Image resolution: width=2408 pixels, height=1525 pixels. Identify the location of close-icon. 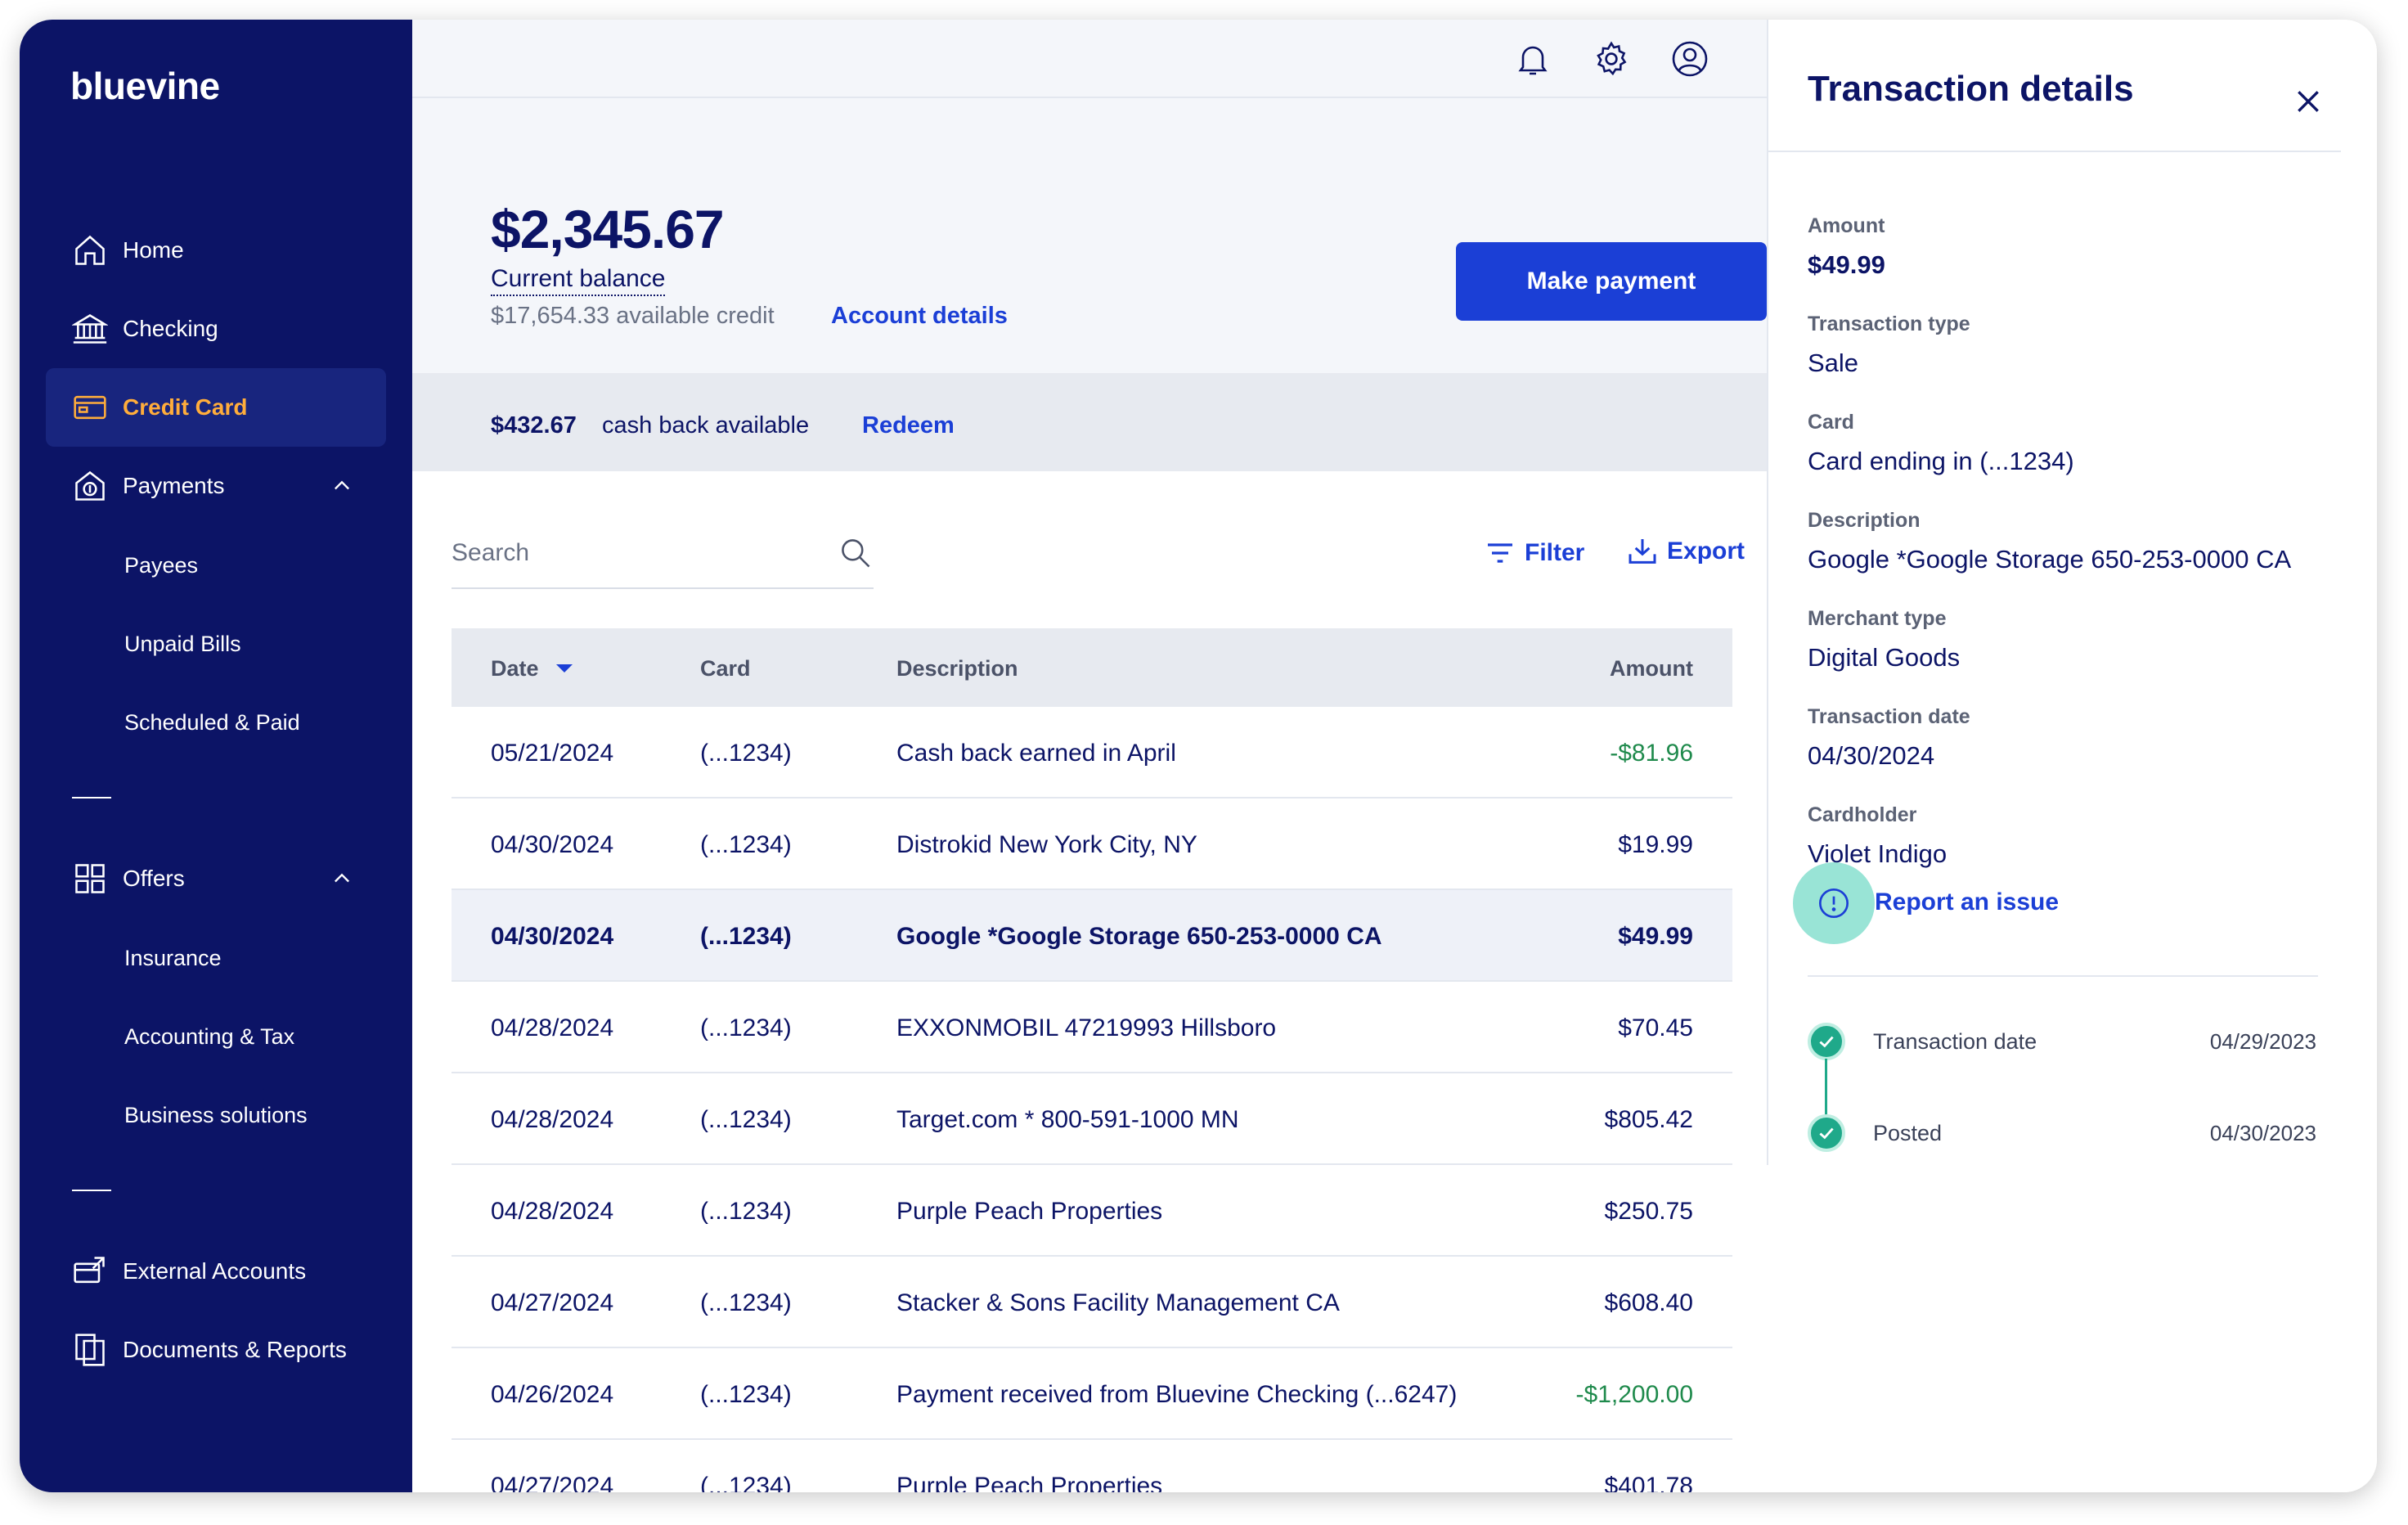
(2308, 102).